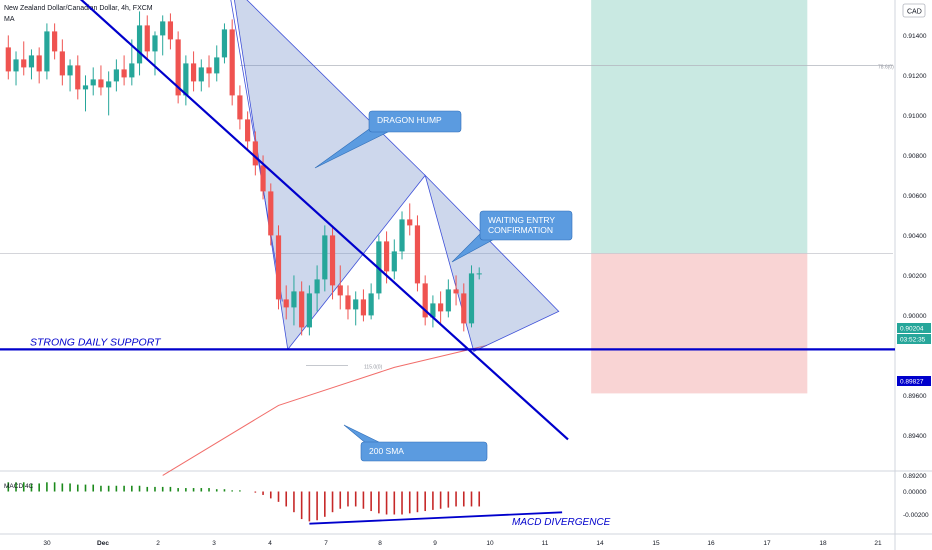 This screenshot has width=932, height=550. Describe the element at coordinates (915, 156) in the screenshot. I see `price-tick-label: 0.90800` at that location.